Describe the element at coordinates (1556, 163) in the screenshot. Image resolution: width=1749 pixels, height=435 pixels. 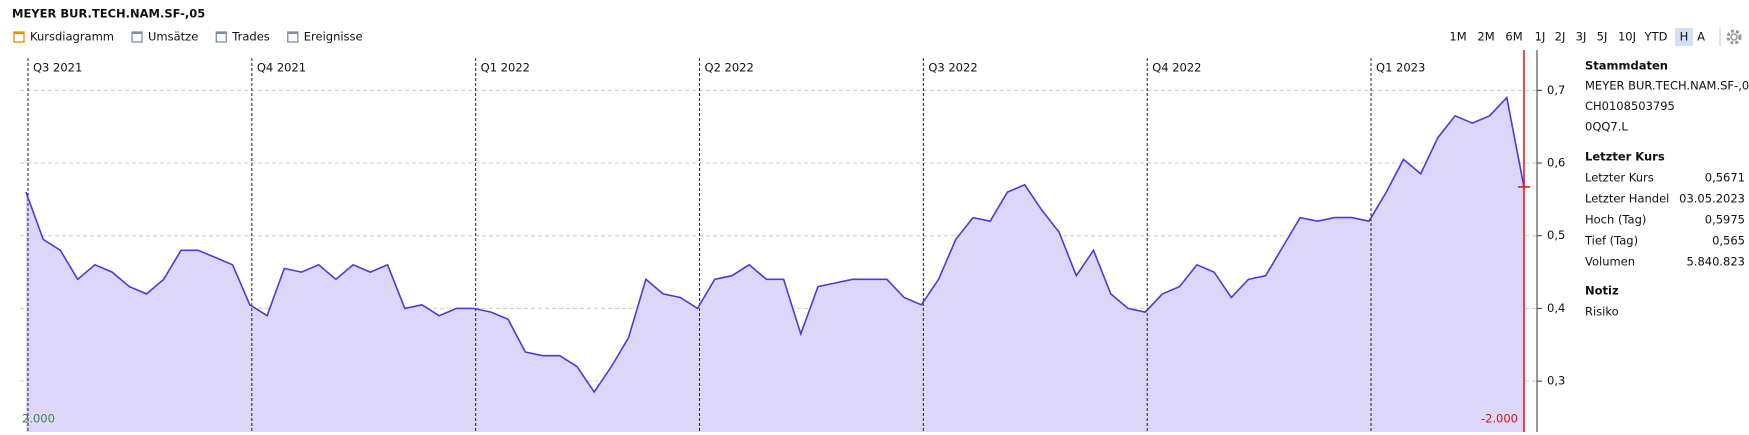
I see `y-tick-label: 0,6` at that location.